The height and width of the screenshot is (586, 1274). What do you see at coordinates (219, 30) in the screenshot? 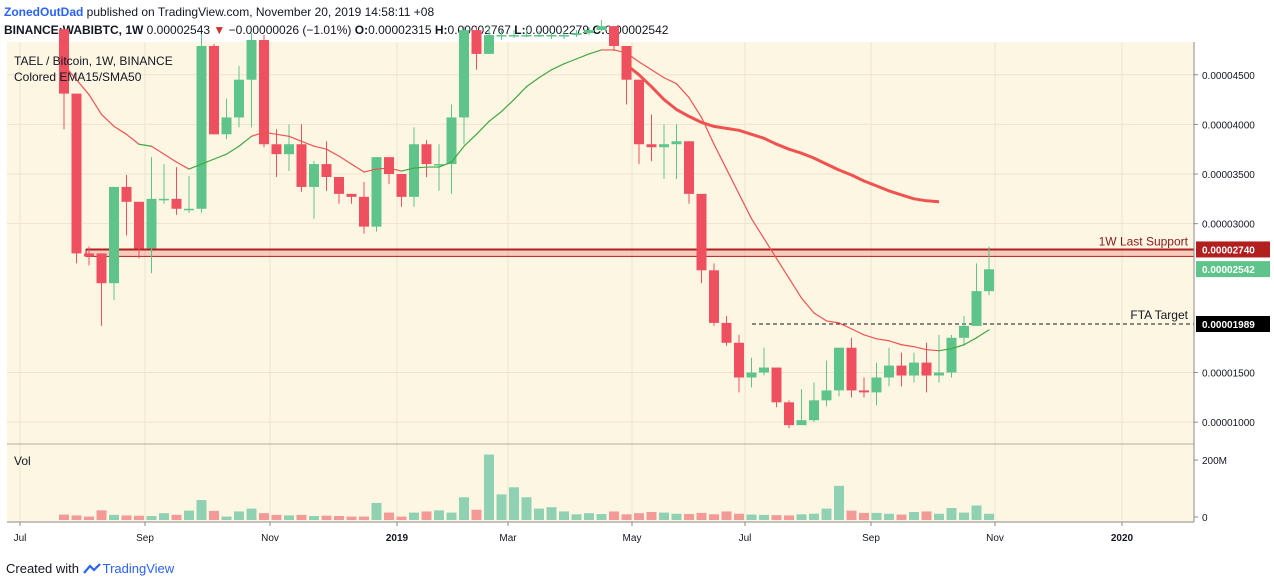
I see `down-arrow-icon: ▼` at bounding box center [219, 30].